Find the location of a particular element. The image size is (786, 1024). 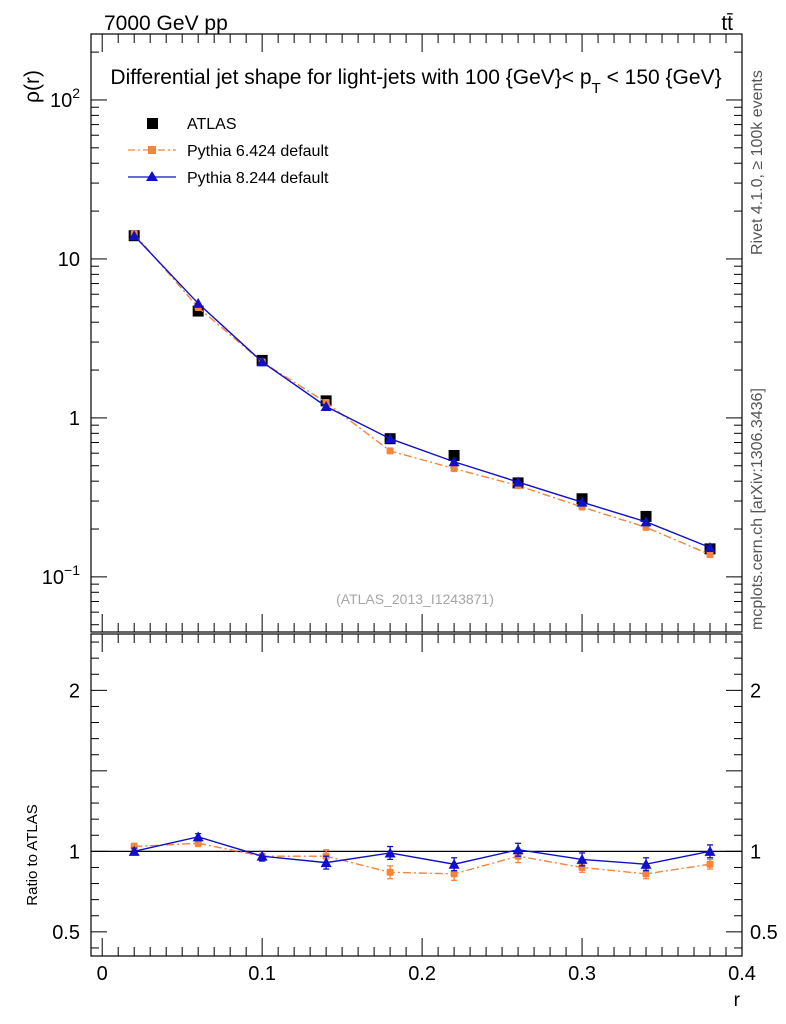

source-label: mcplots.cern.ch [arXiv:1306.3436] is located at coordinates (757, 509).